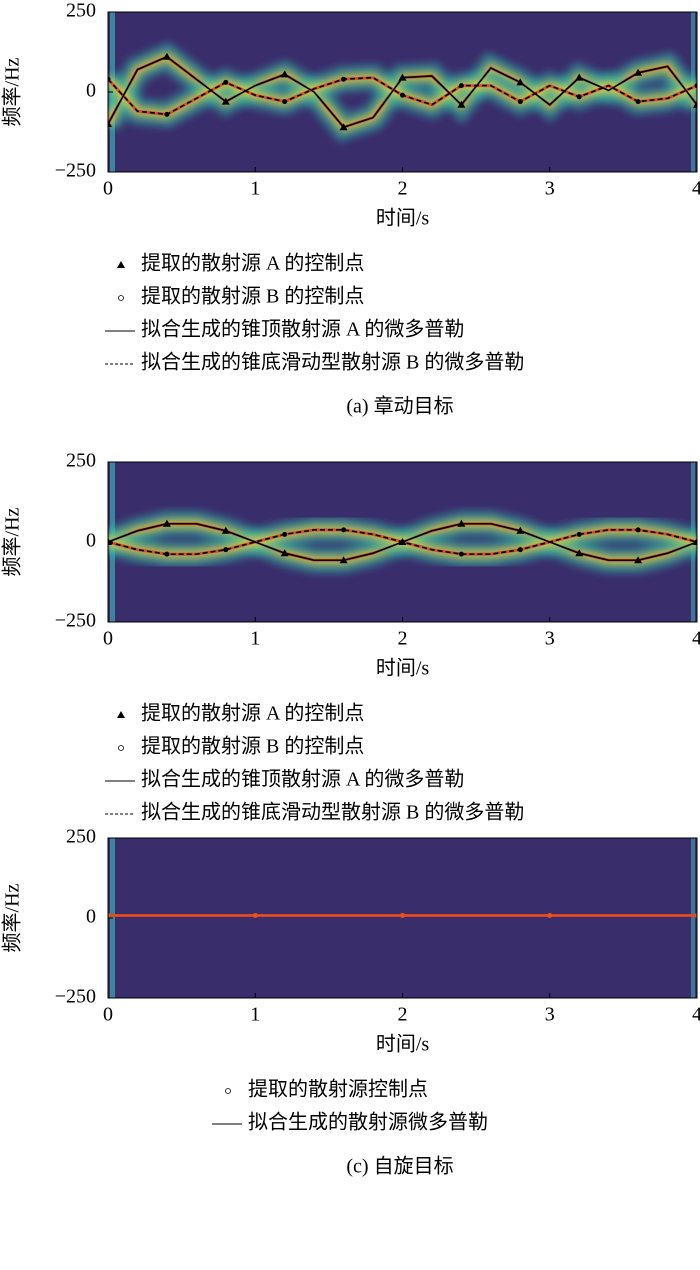 Image resolution: width=700 pixels, height=1270 pixels. Describe the element at coordinates (368, 1122) in the screenshot. I see `legend-label: 拟合生成的散射源微多普勒` at that location.